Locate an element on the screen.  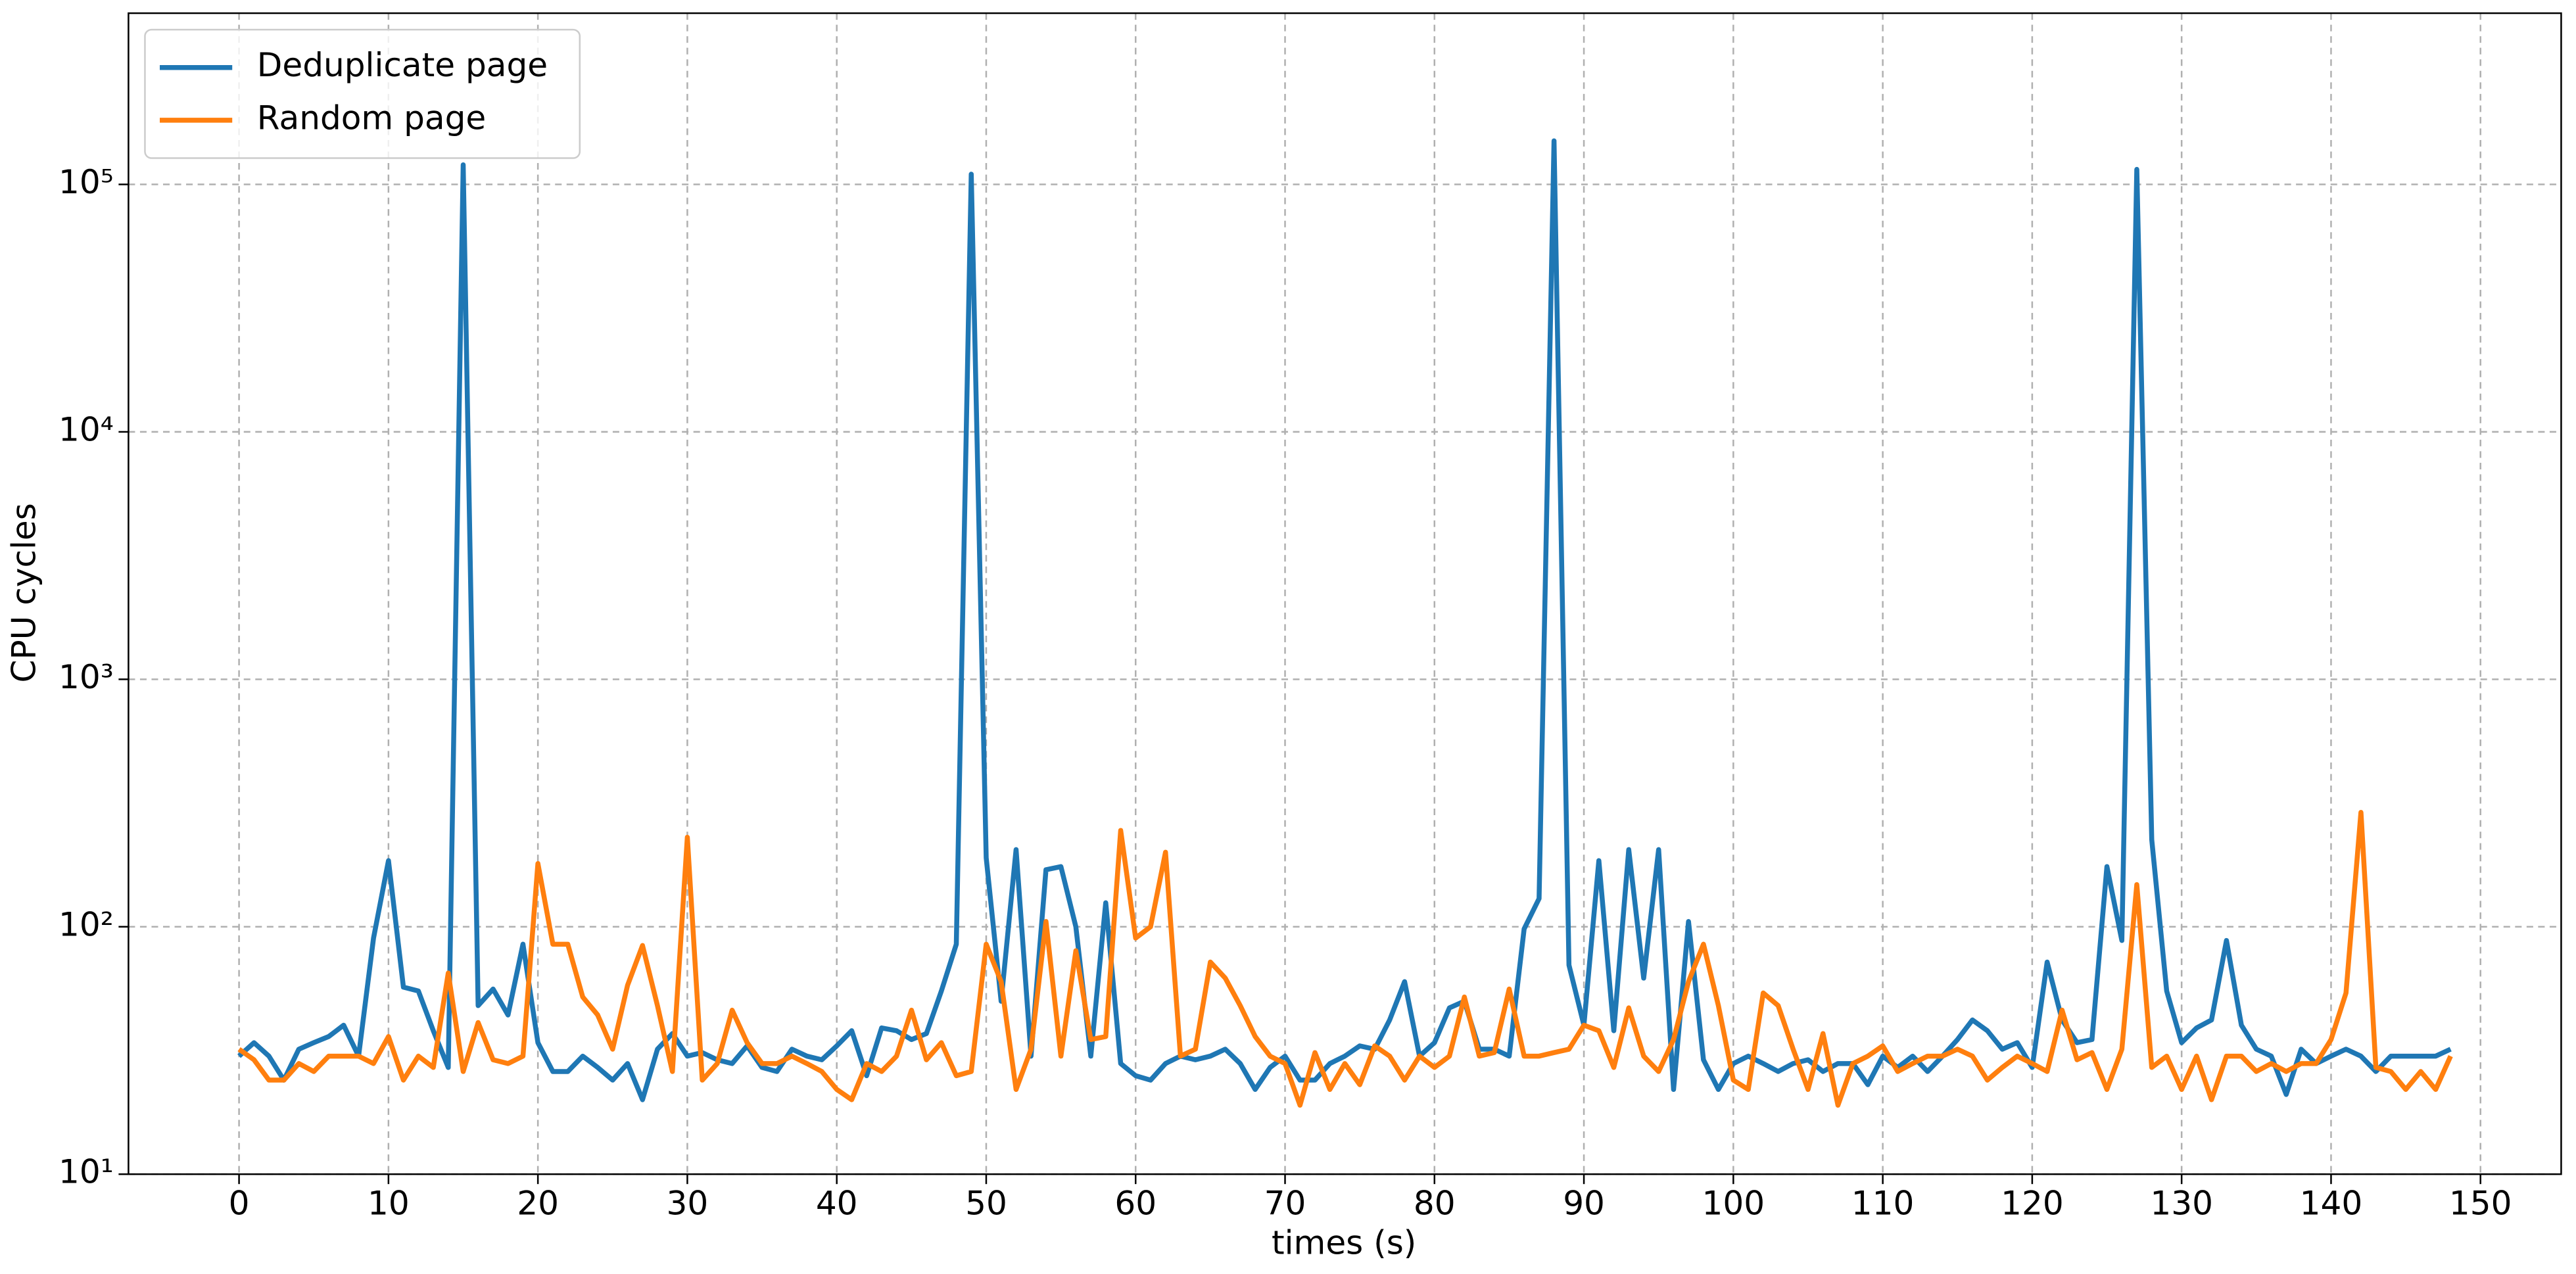
x-tick-label: 80 is located at coordinates (1435, 1202).